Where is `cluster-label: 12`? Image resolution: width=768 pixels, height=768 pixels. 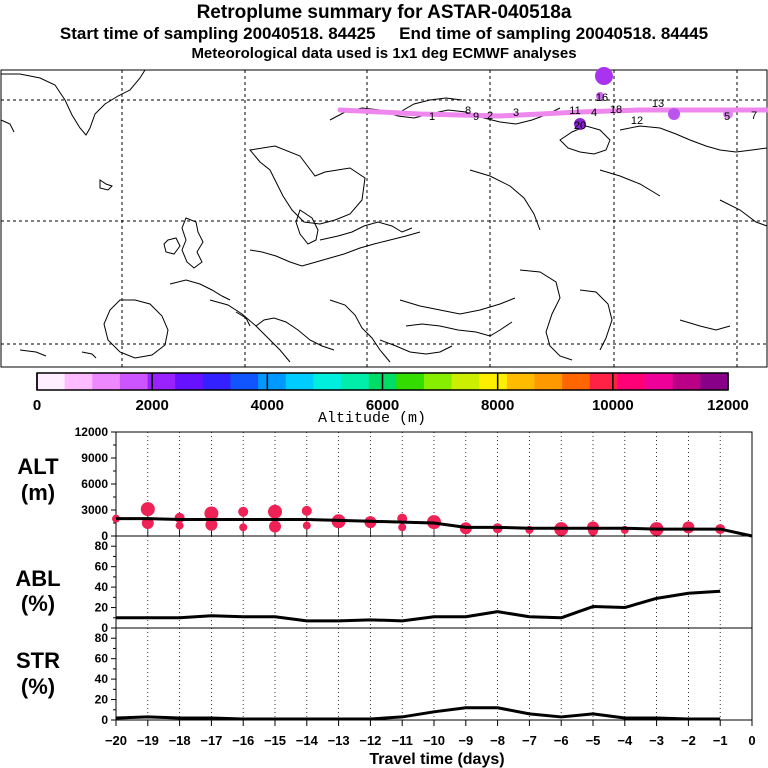 cluster-label: 12 is located at coordinates (637, 121).